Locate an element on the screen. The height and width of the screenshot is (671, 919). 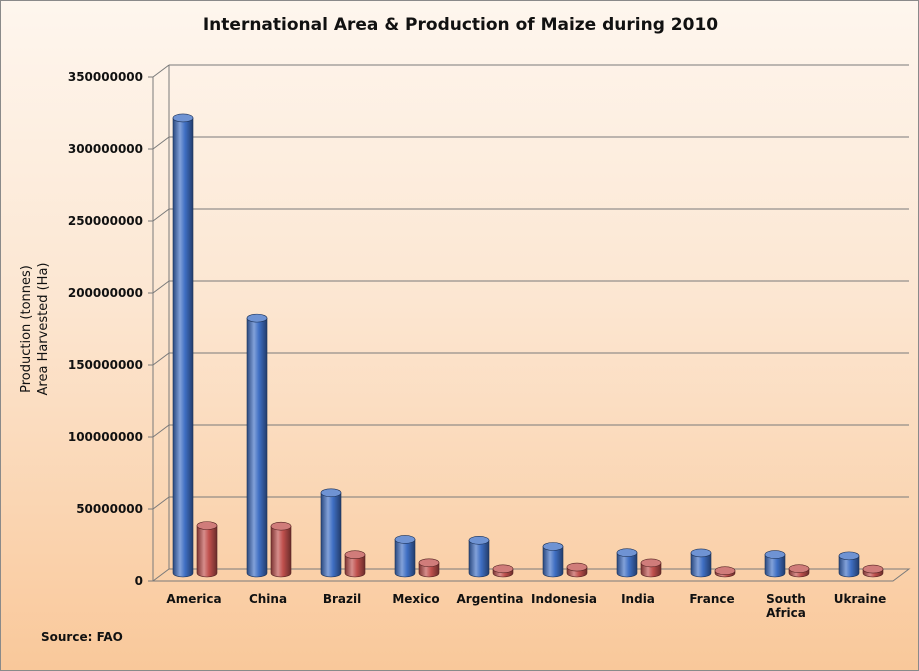
y-tick-label: 350000000 is located at coordinates (105, 77).